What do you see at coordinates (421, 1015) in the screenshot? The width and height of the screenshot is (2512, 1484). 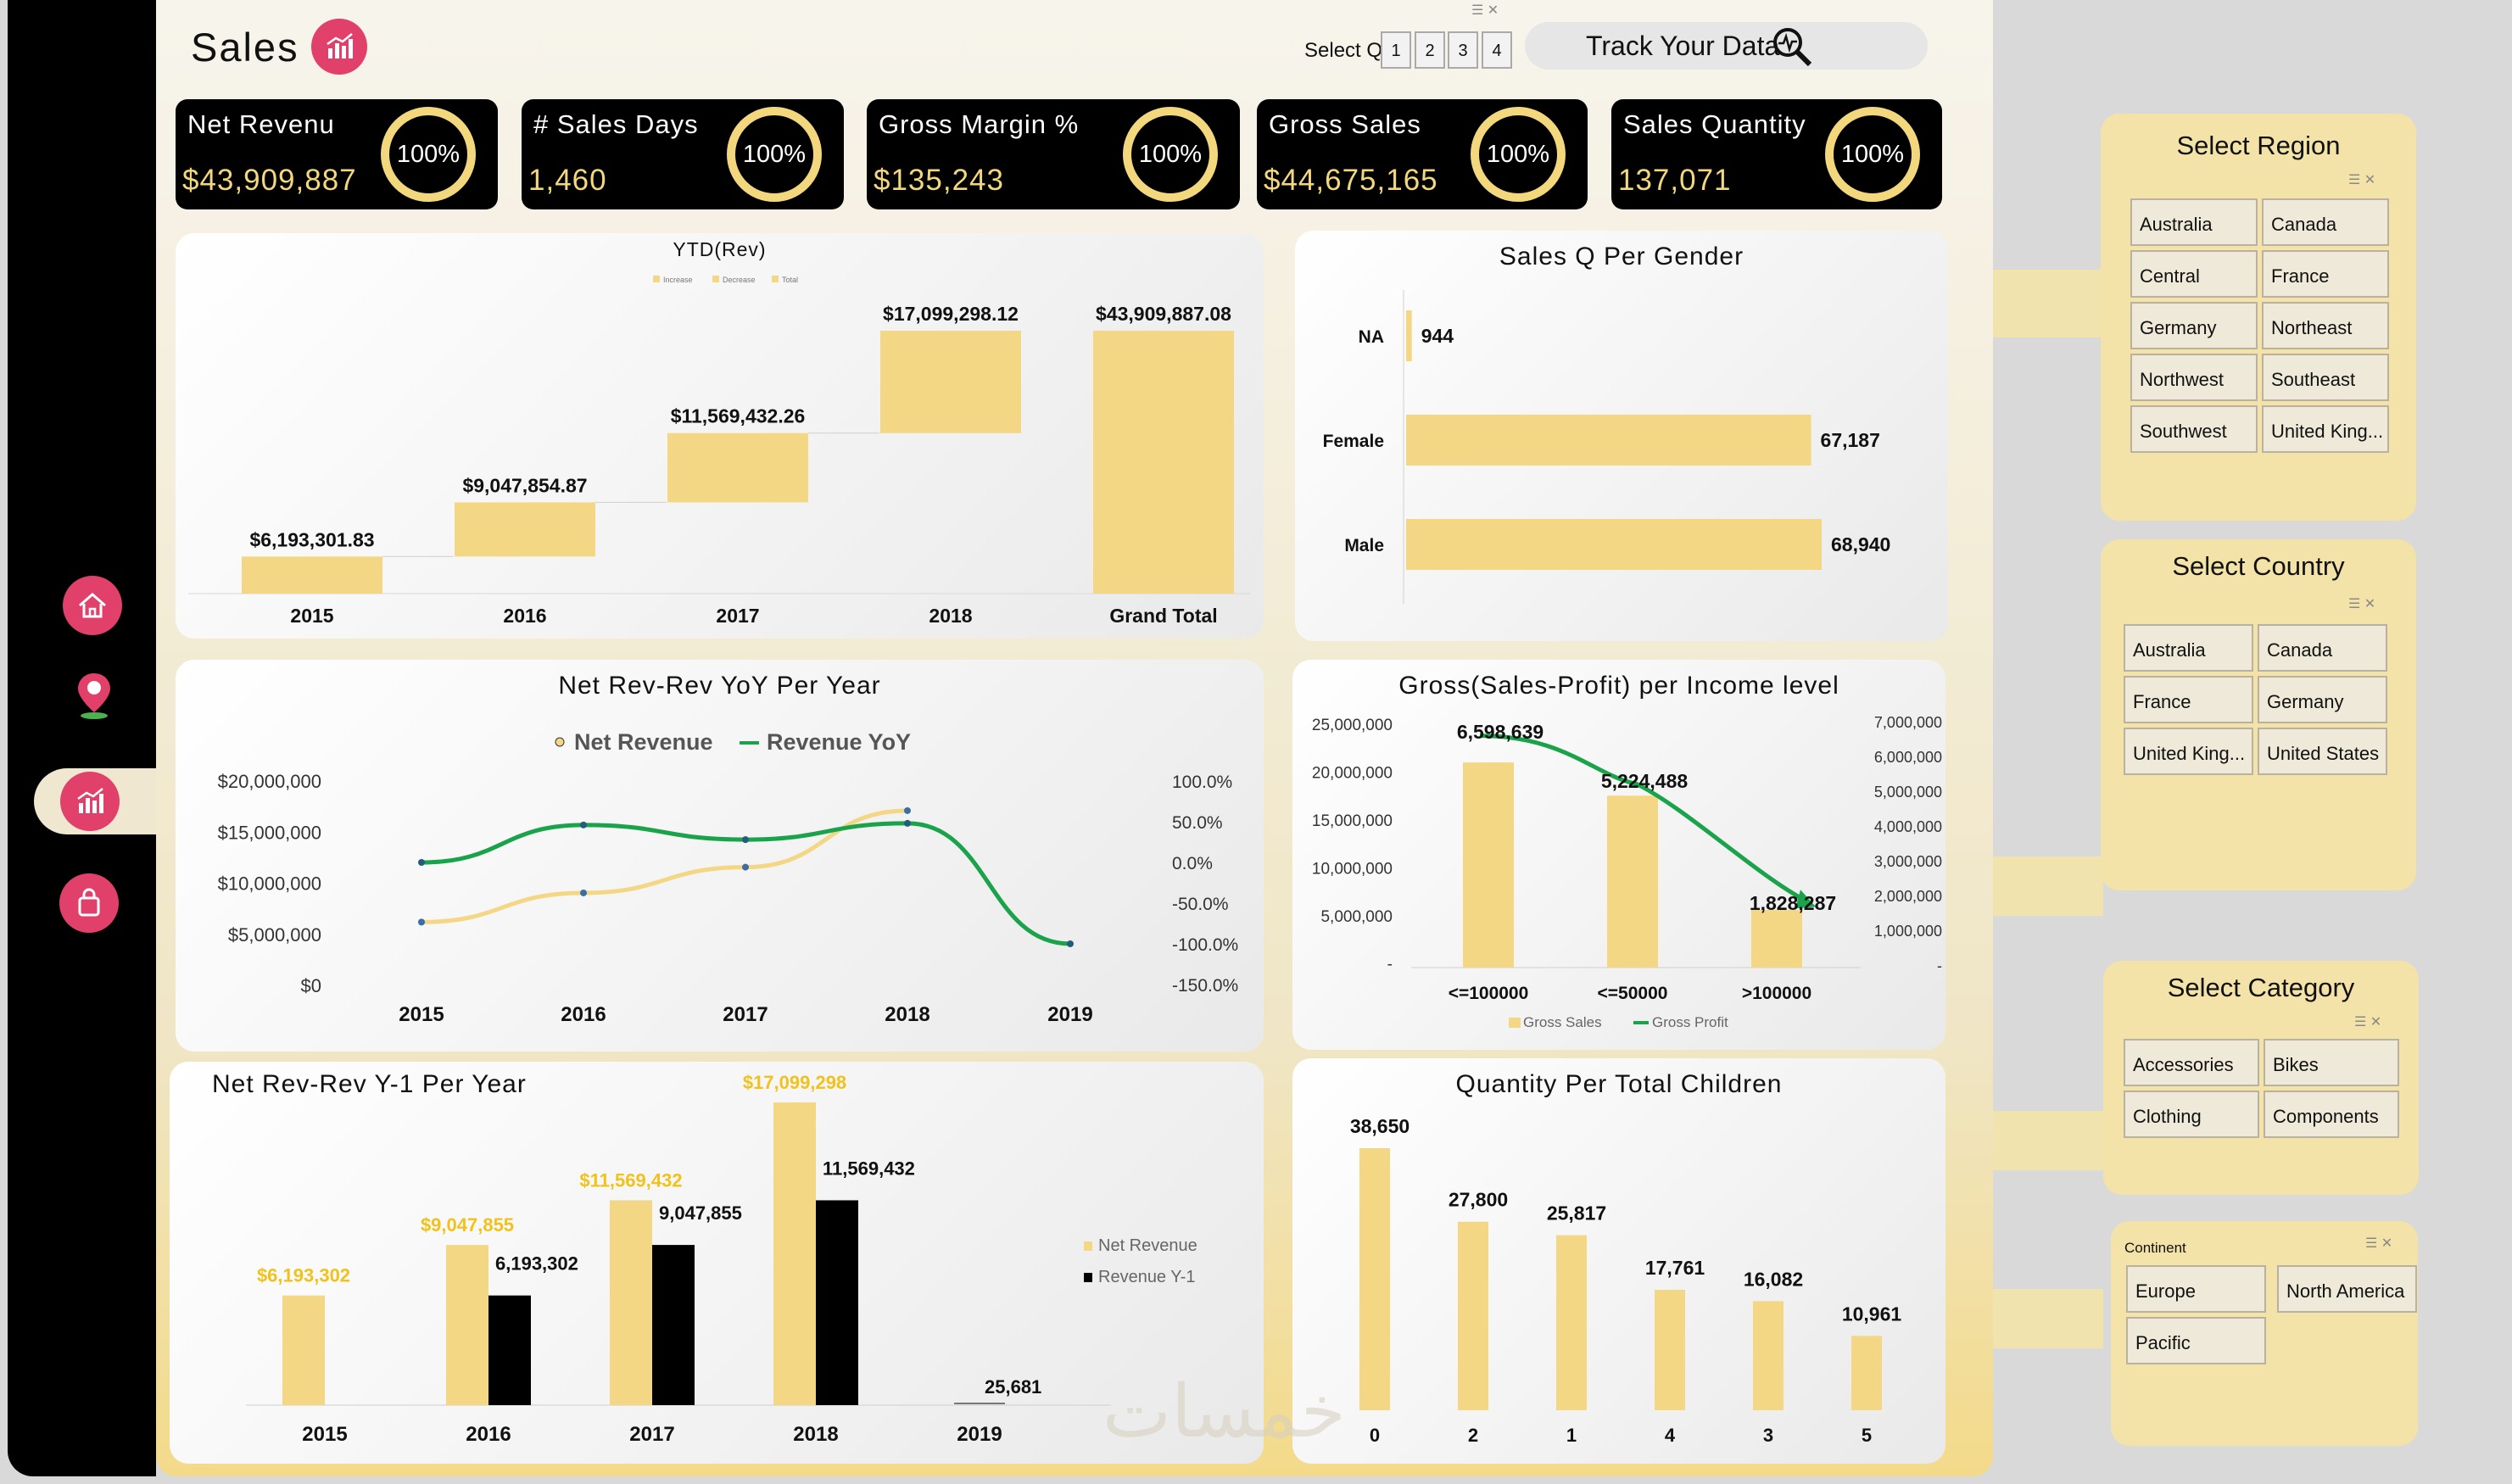 I see `yoy-x-label: 2015` at bounding box center [421, 1015].